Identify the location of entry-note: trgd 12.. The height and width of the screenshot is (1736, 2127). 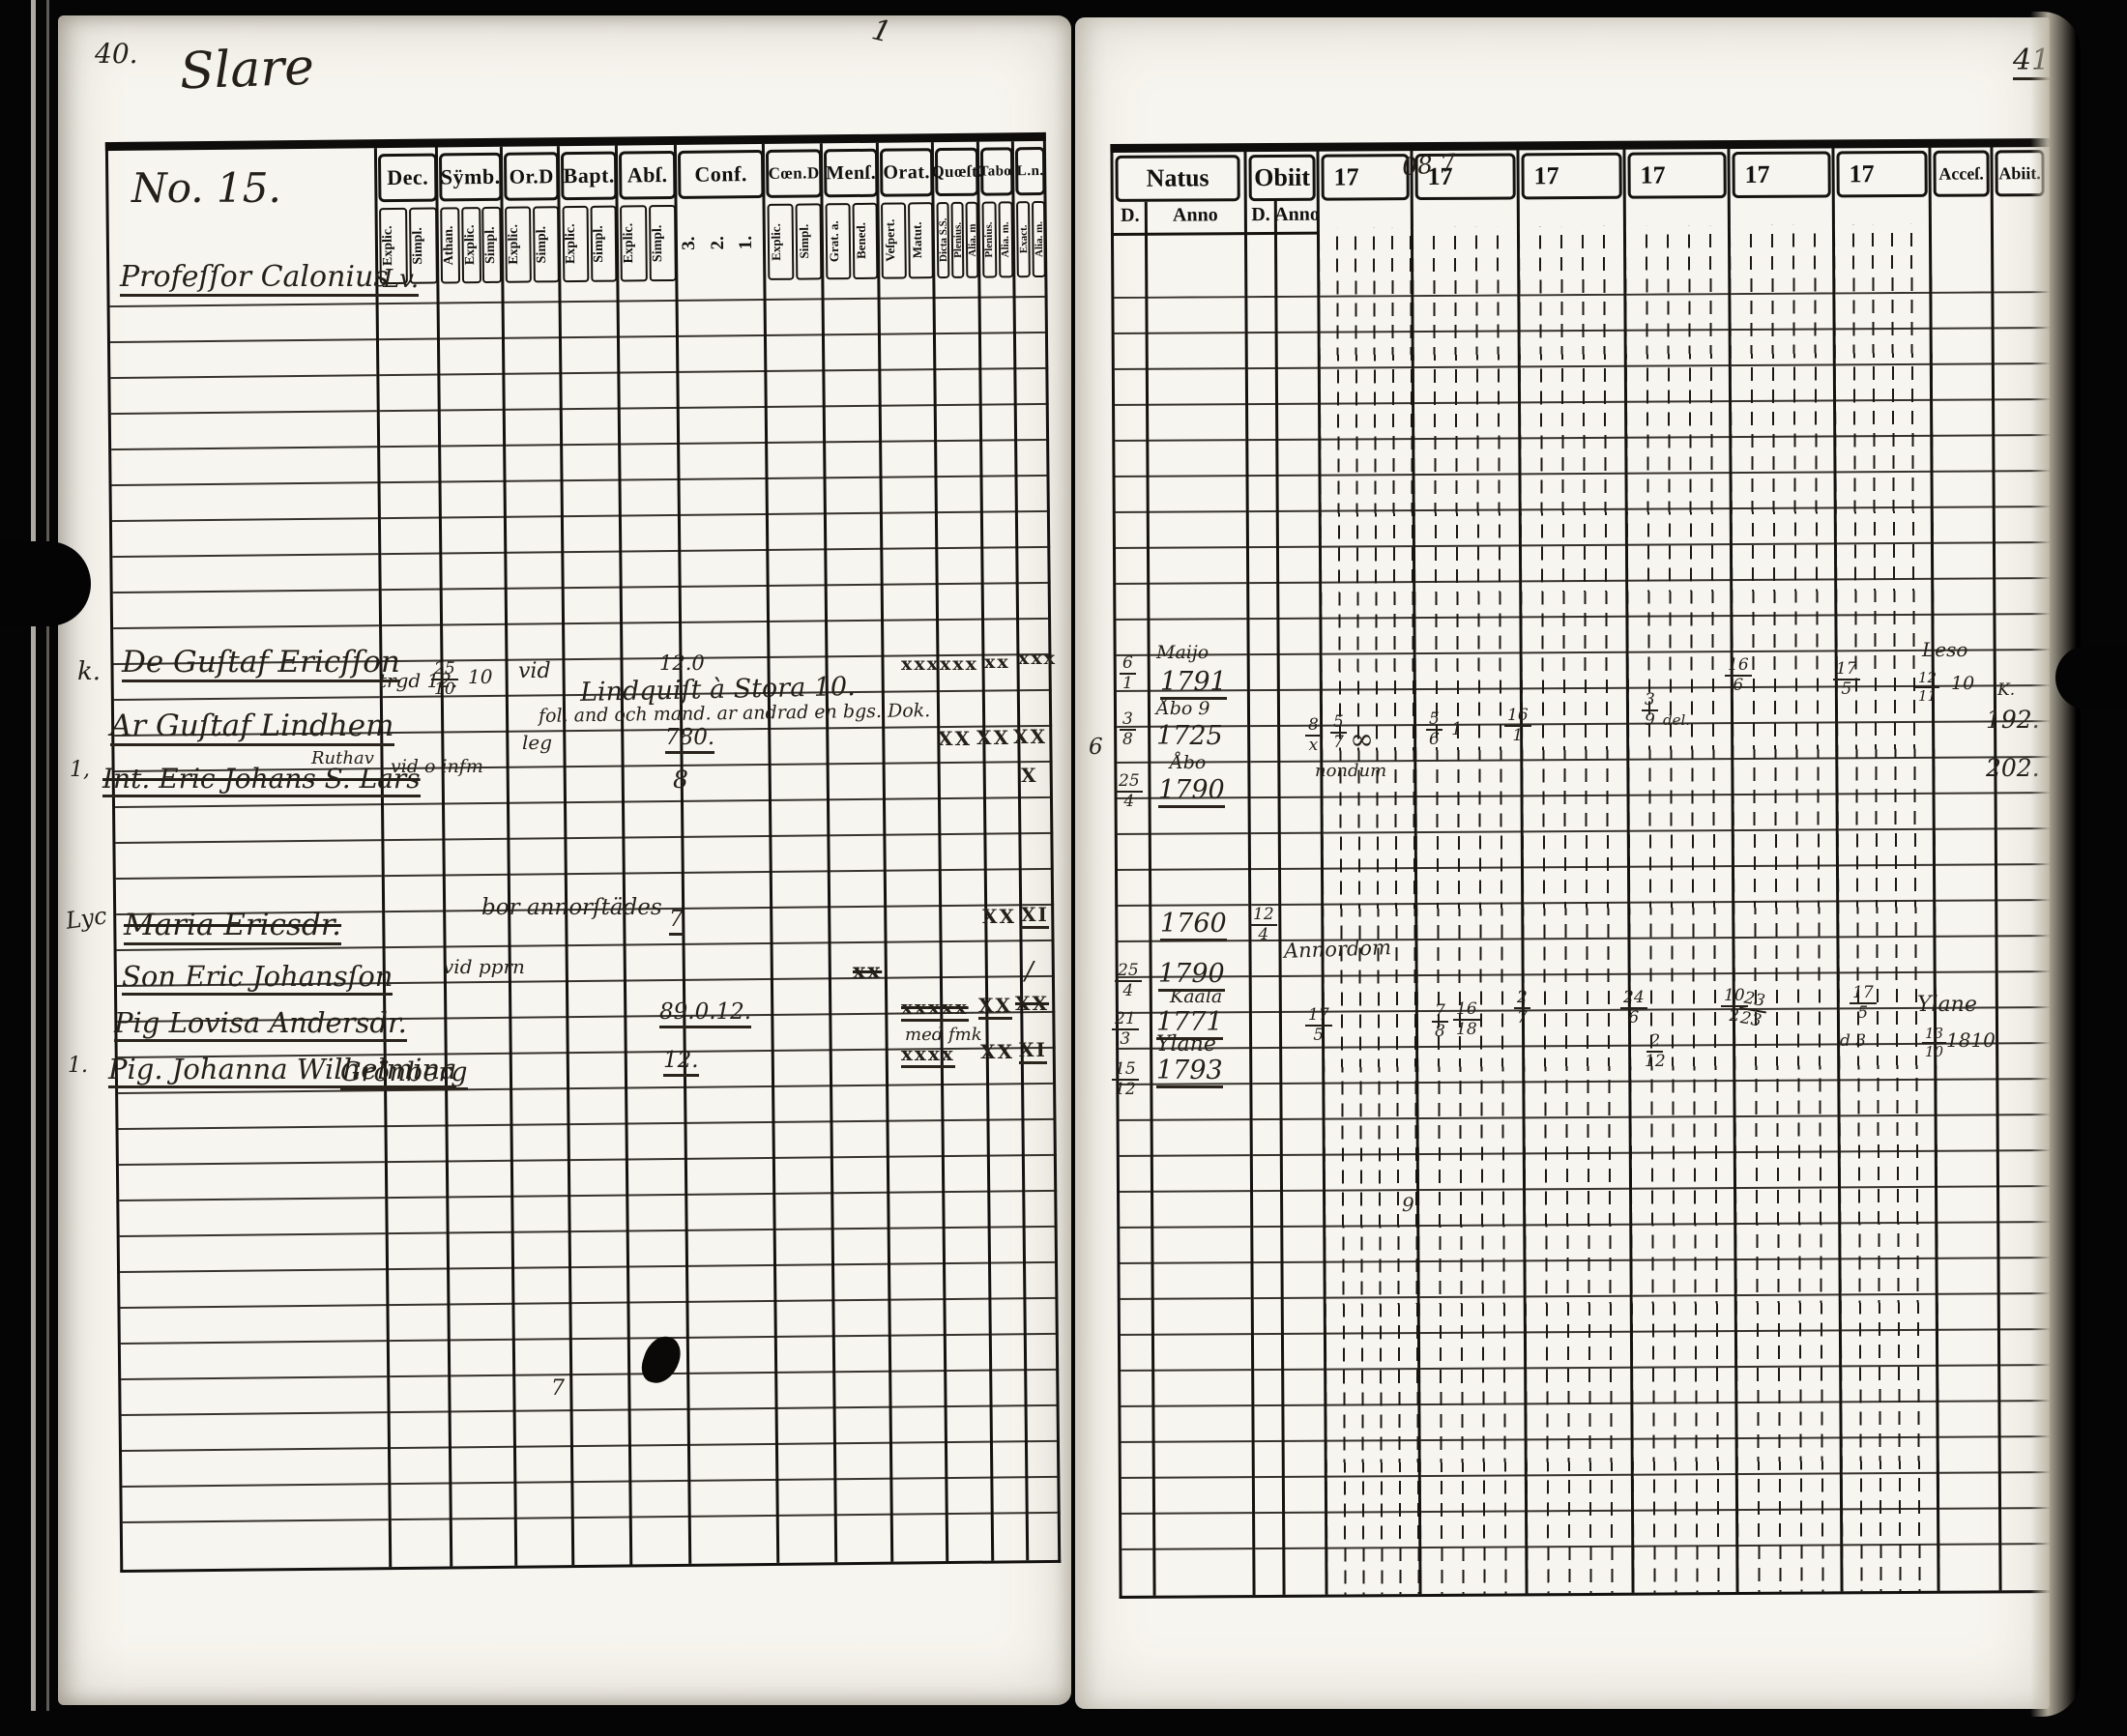
(418, 680).